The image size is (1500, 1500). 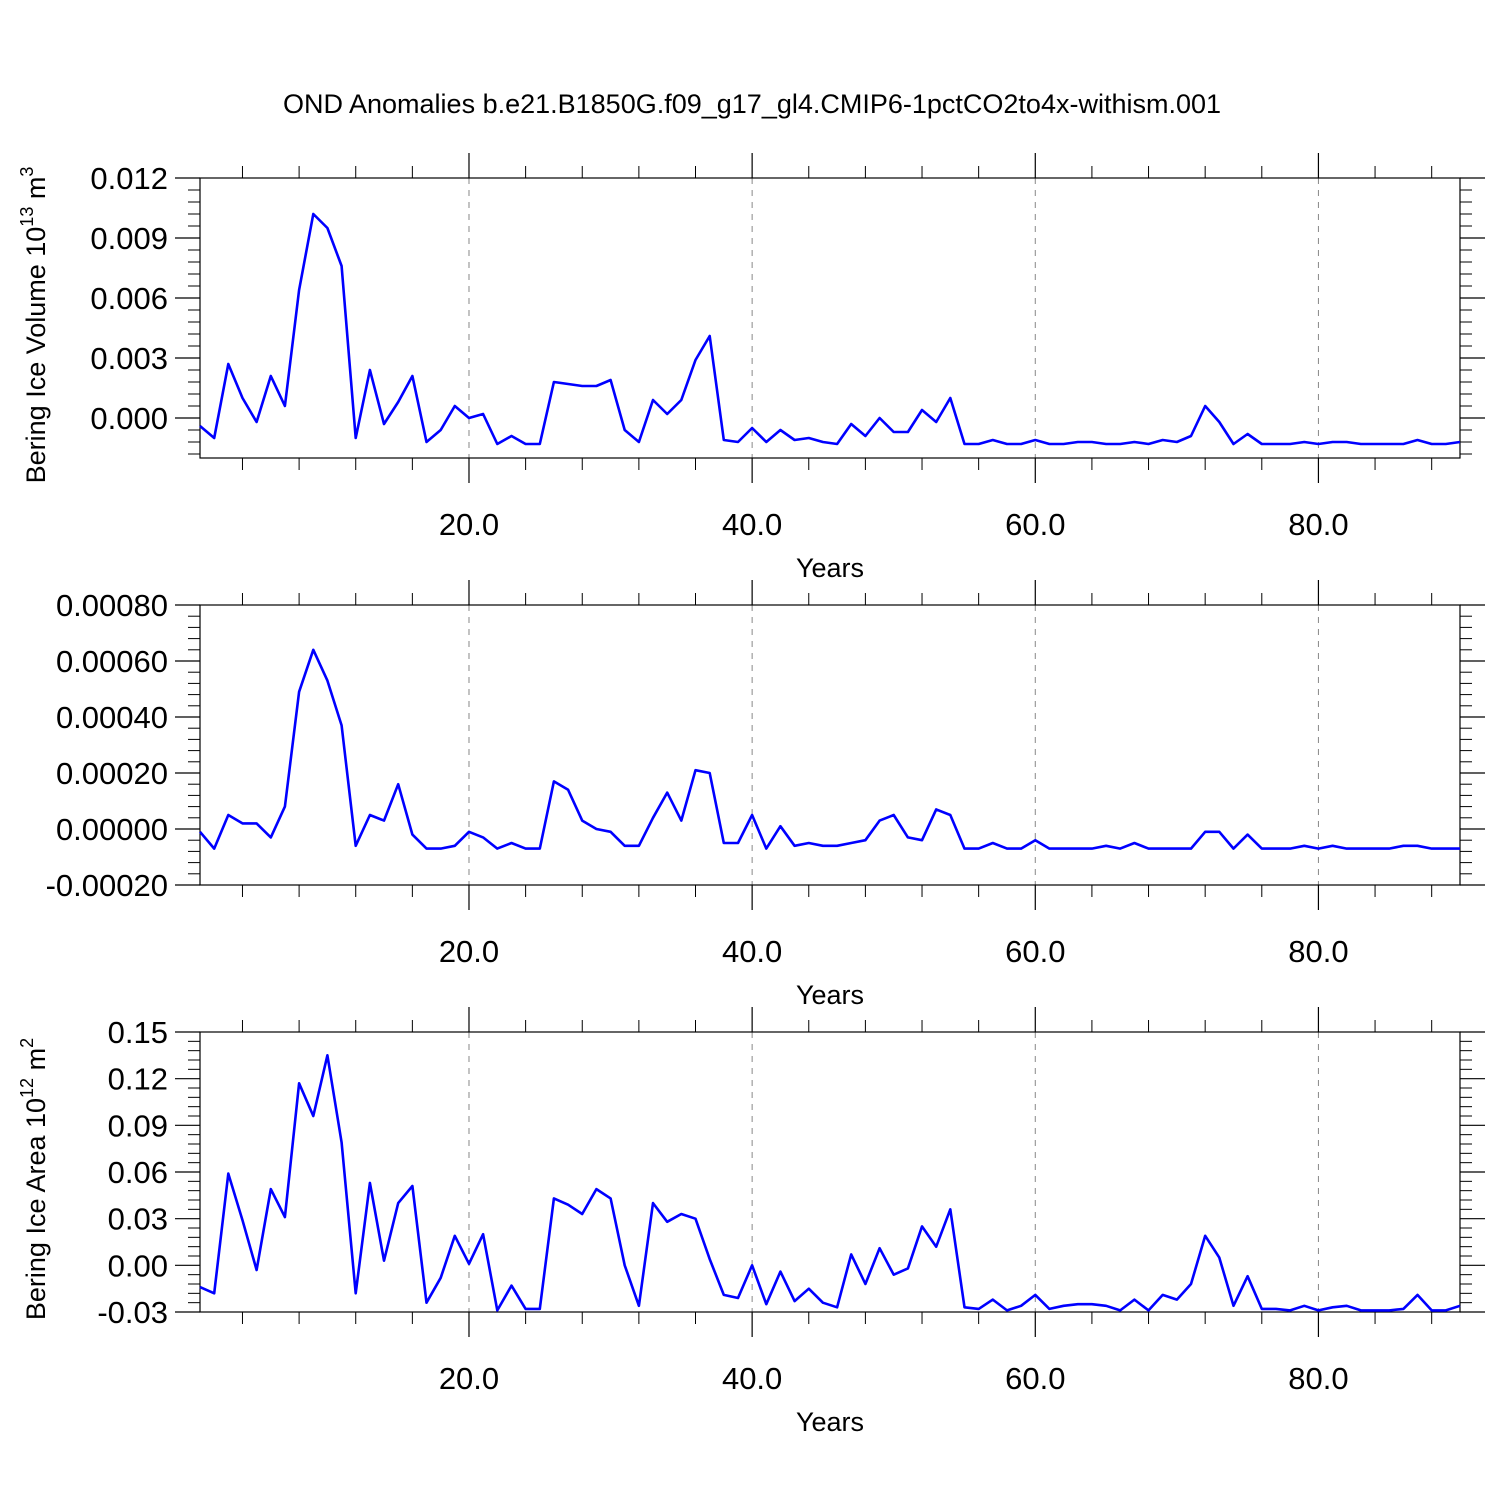 I want to click on chart-1-xtick-label-2: 60.0, so click(x=1035, y=951).